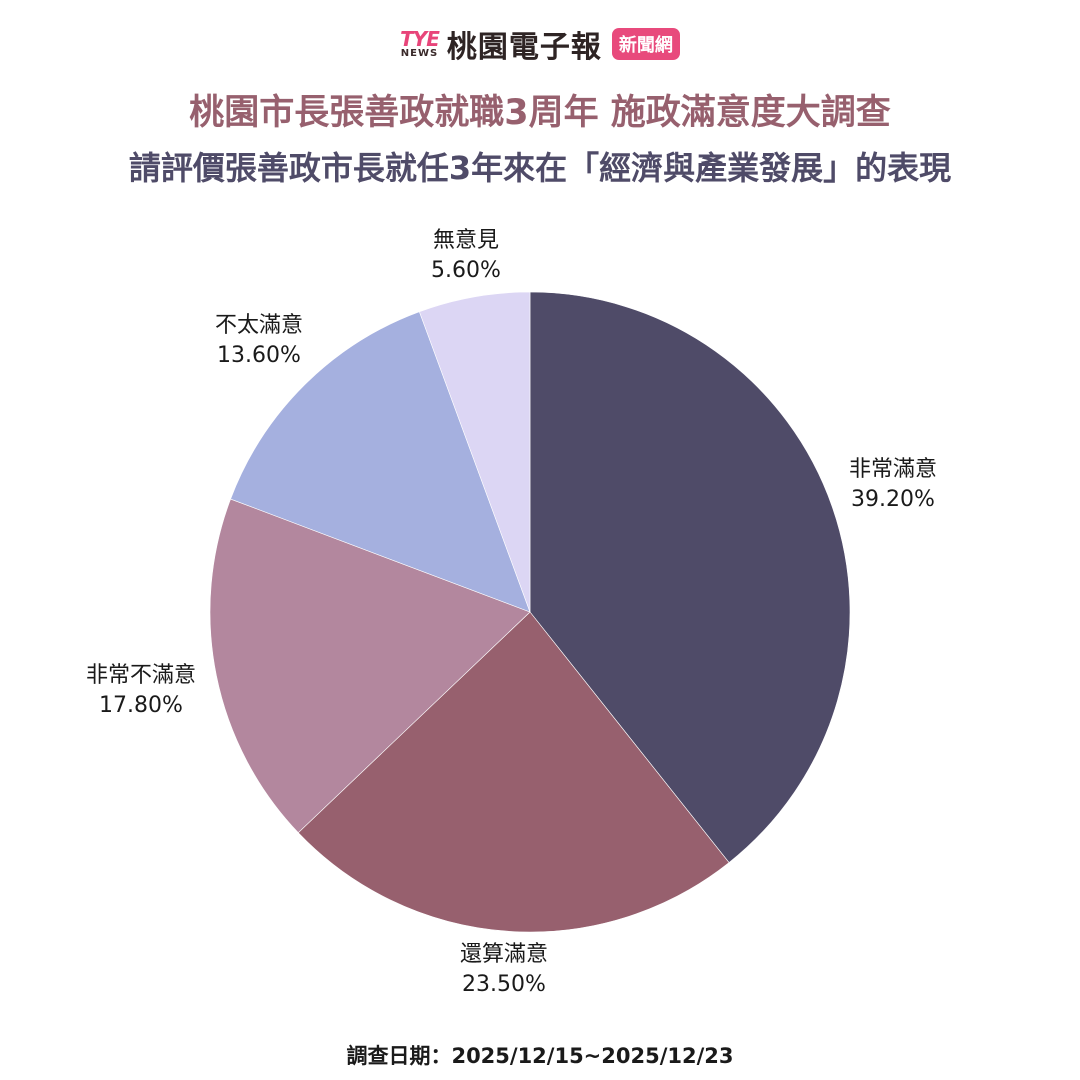 The height and width of the screenshot is (1080, 1080). Describe the element at coordinates (540, 1056) in the screenshot. I see `survey-date: 調查日期：2025/12/15~2025/12/23` at that location.